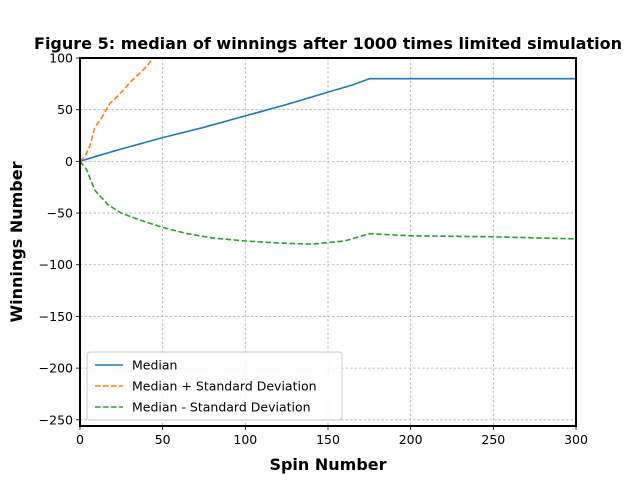 The height and width of the screenshot is (480, 640). Describe the element at coordinates (80, 439) in the screenshot. I see `x-tick-label: 0` at that location.